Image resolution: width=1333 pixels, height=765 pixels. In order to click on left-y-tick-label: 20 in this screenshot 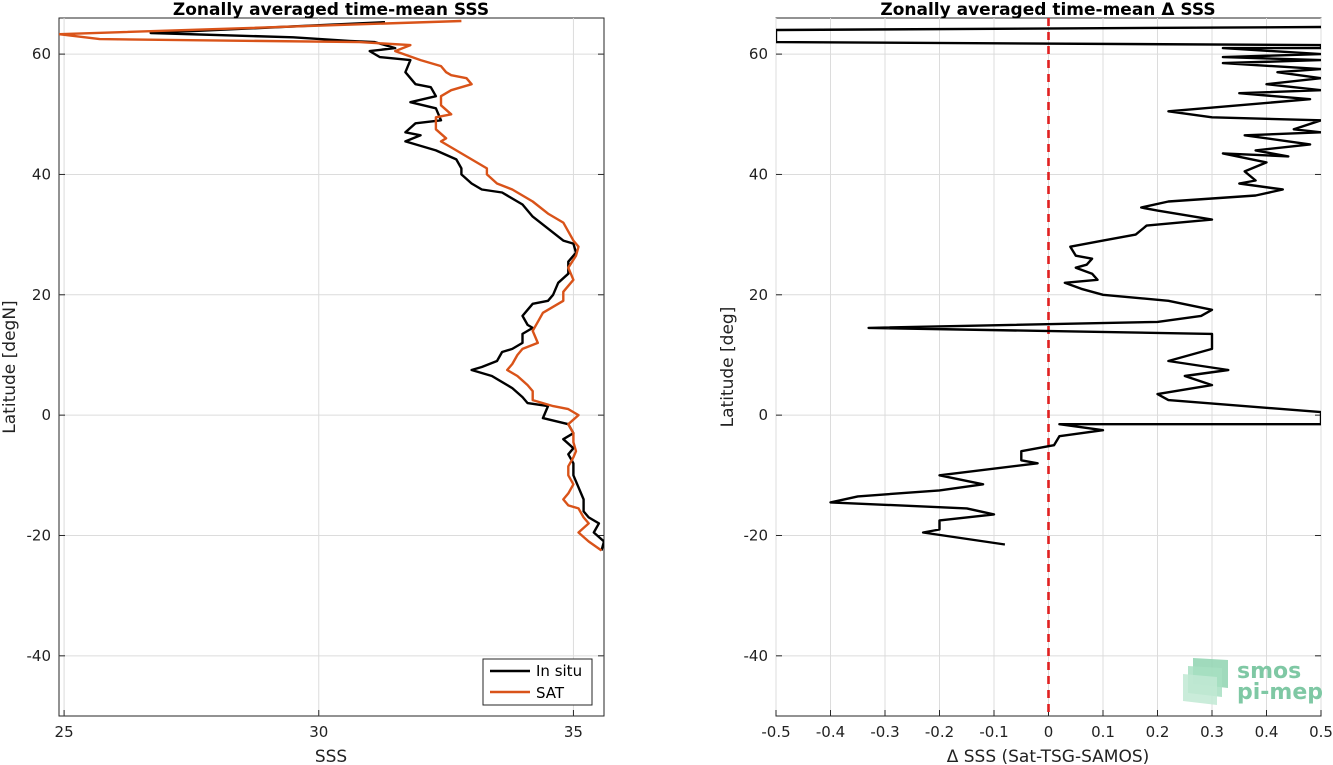, I will do `click(41, 295)`.